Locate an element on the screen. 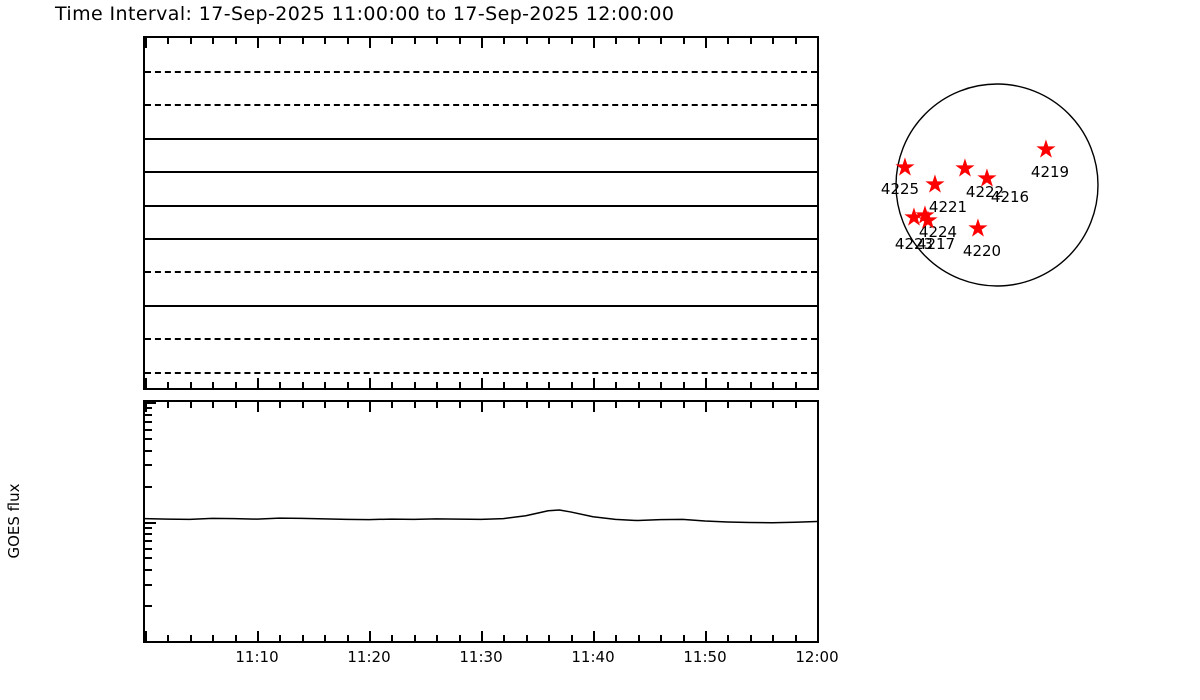 The image size is (1200, 700). flux-x-label-1200: 12:00 is located at coordinates (817, 657).